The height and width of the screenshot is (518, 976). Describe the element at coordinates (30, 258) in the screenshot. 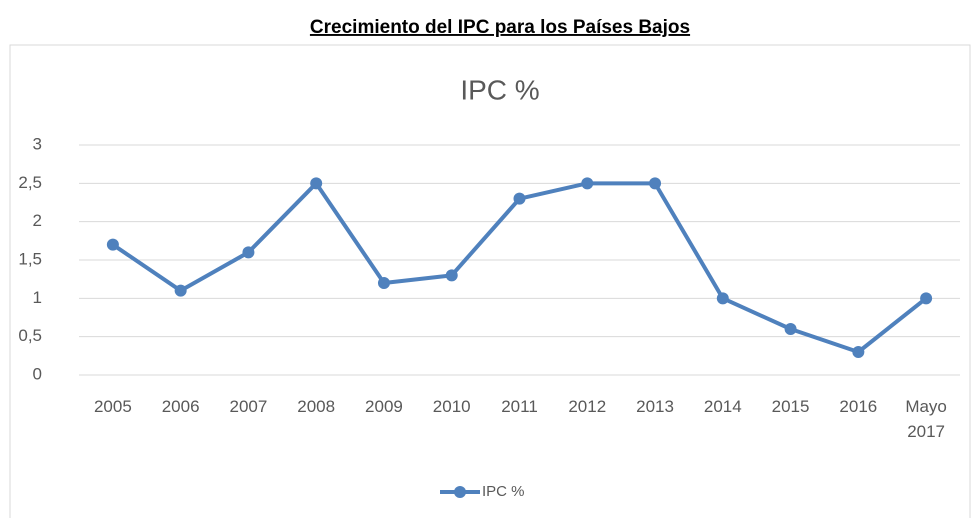

I see `y-tick-label: 1,5` at that location.